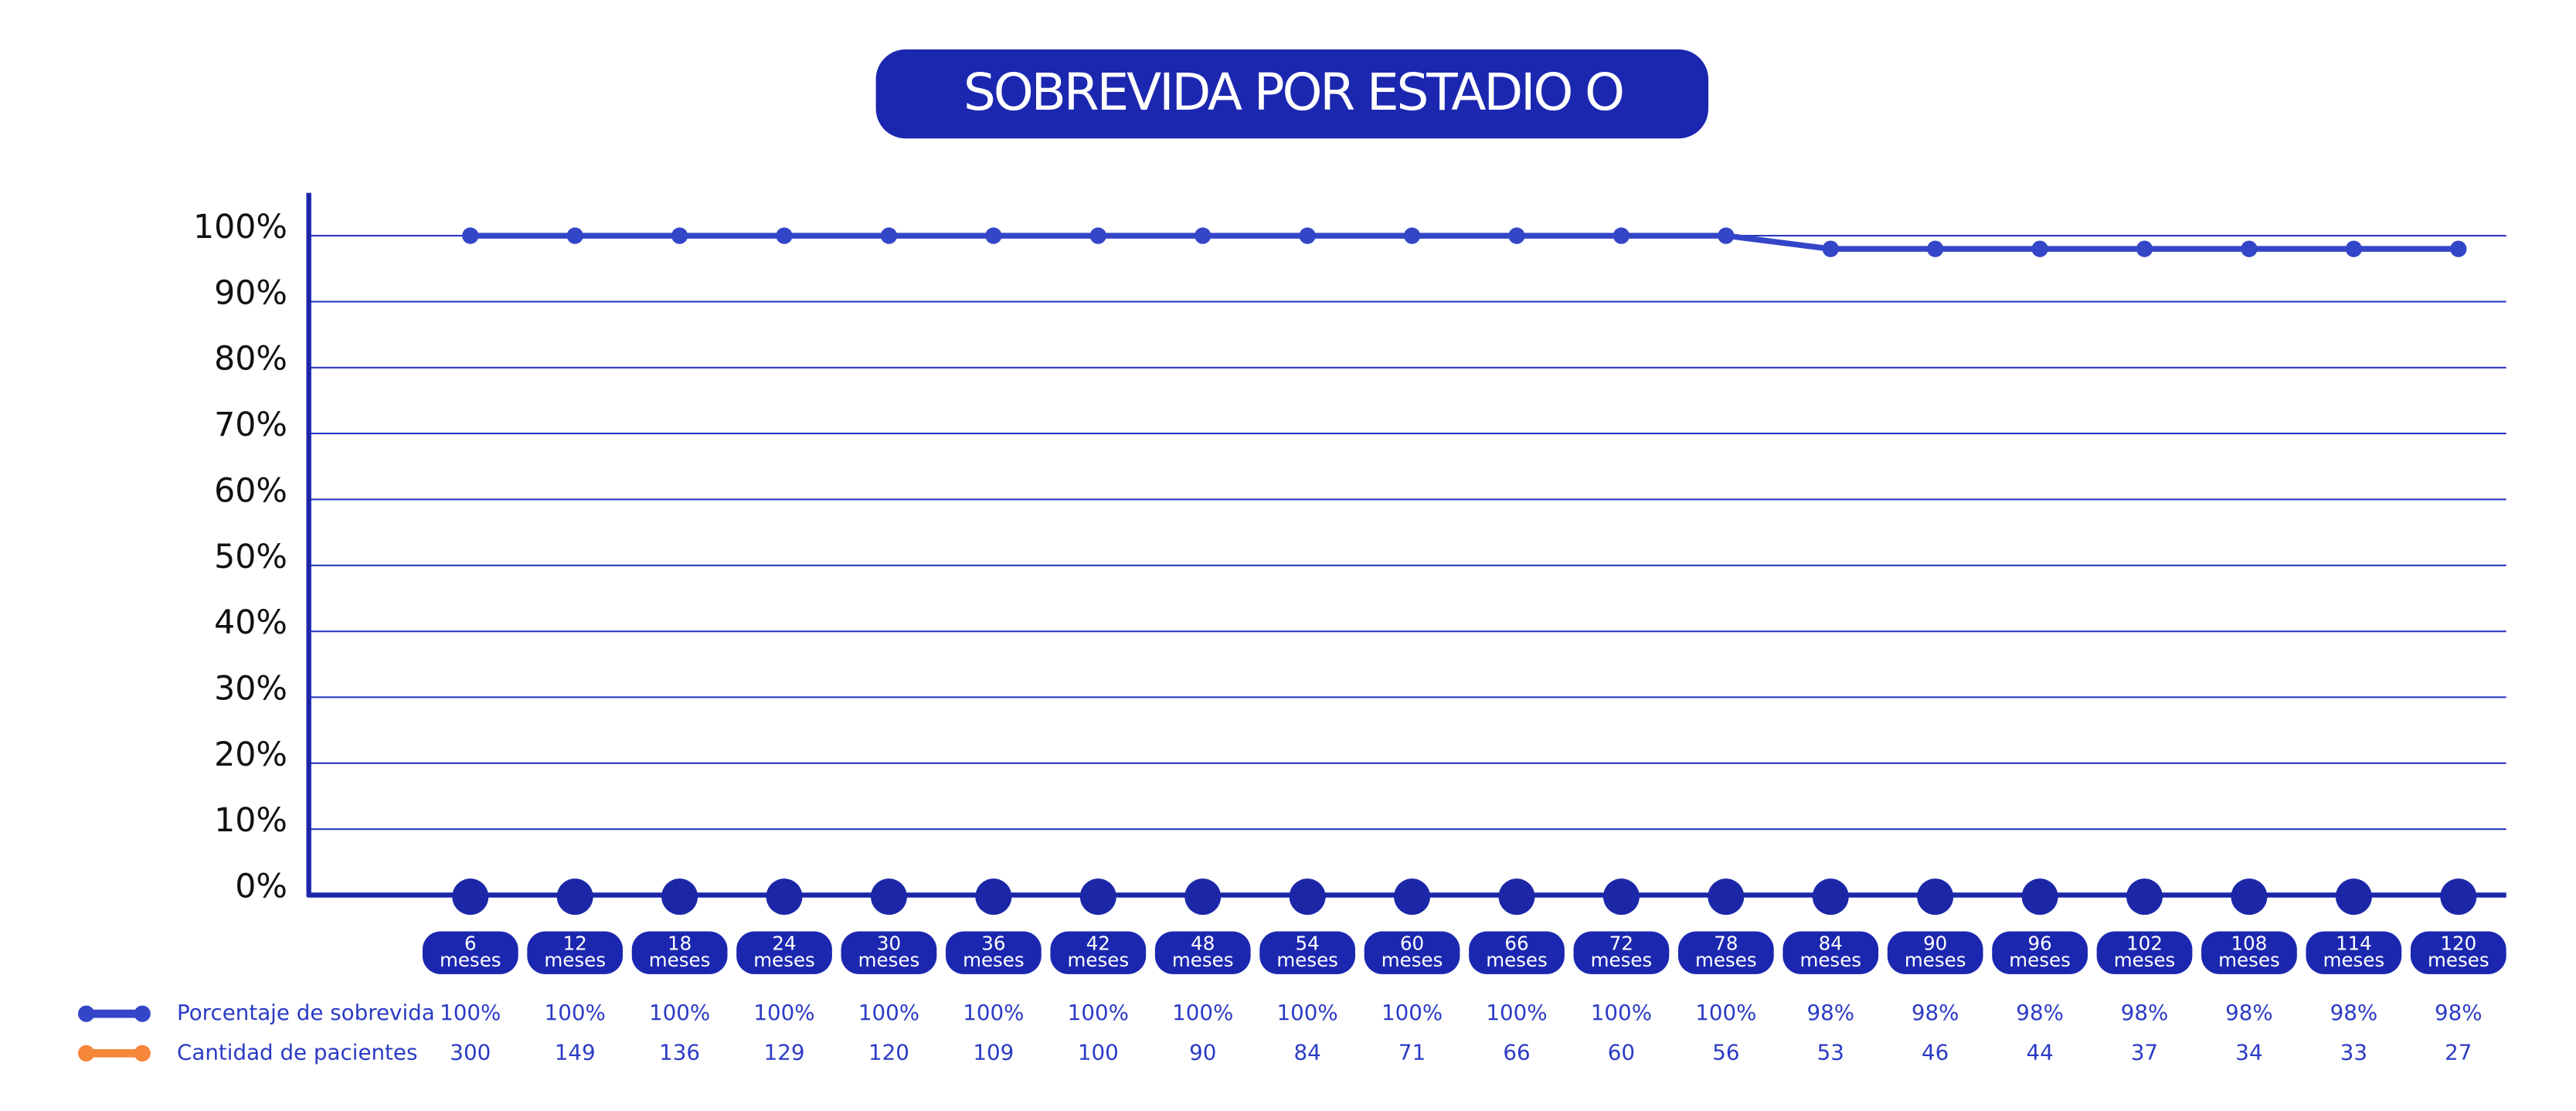 The image size is (2576, 1111). Describe the element at coordinates (1307, 1052) in the screenshot. I see `table-value: 84` at that location.